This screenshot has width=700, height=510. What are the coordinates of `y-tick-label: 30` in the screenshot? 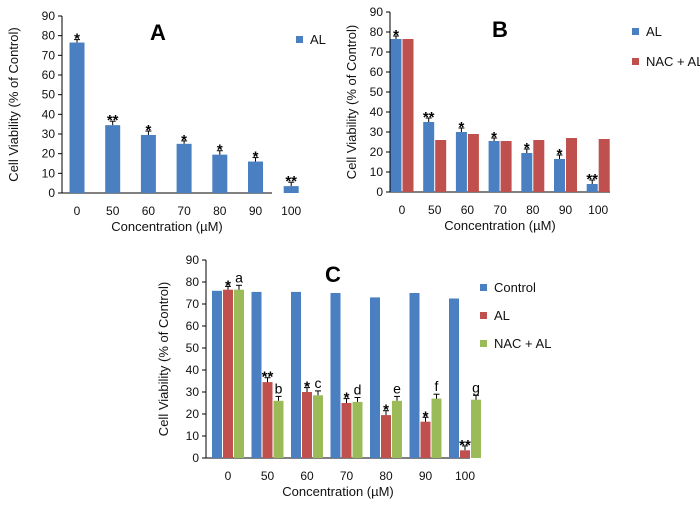 It's located at (49, 134).